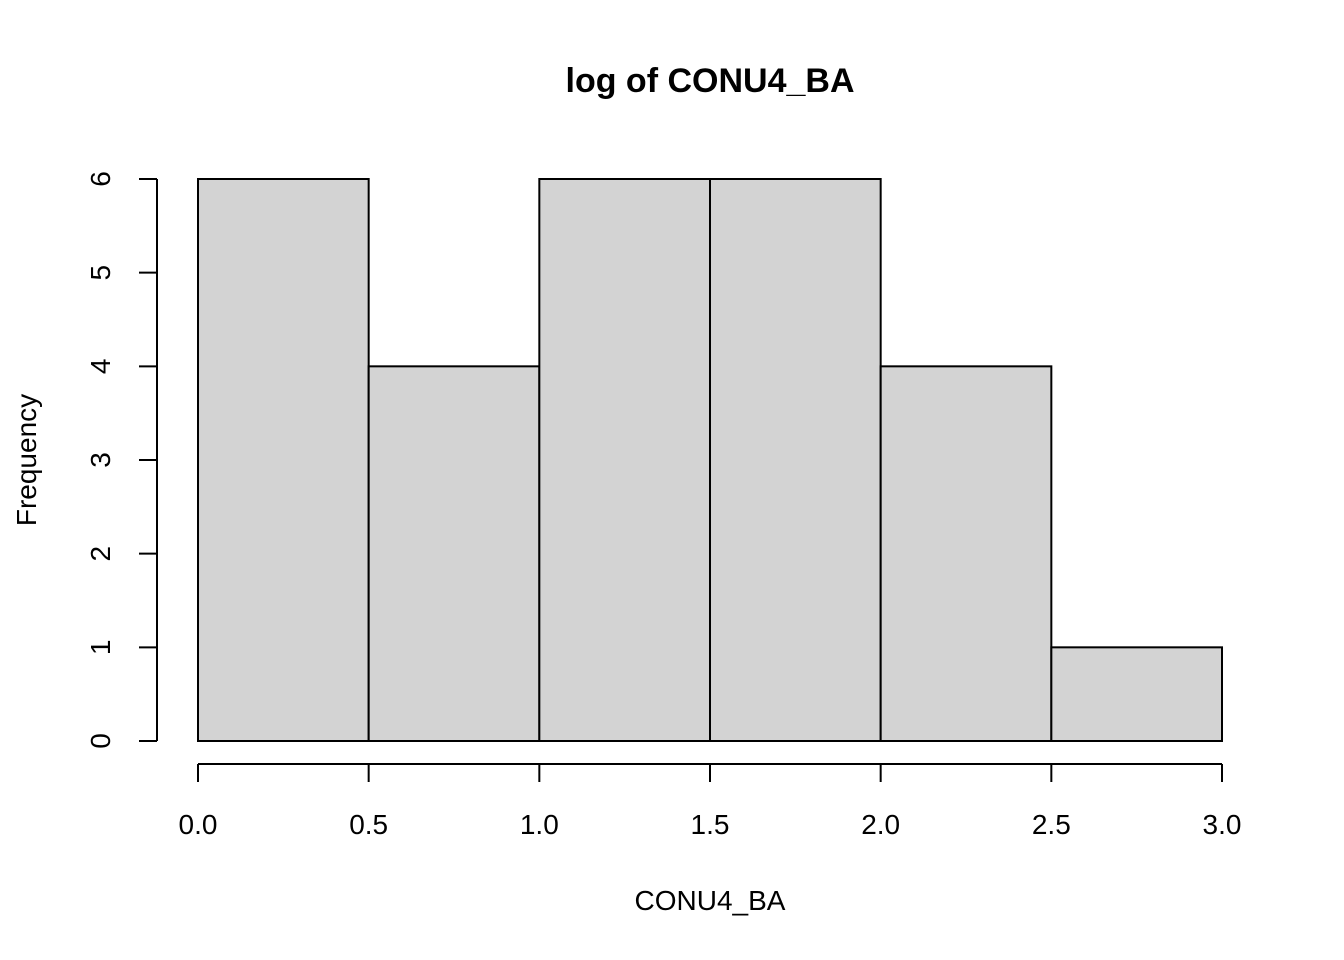 The image size is (1344, 960). Describe the element at coordinates (26, 460) in the screenshot. I see `y-axis-label: Frequency` at that location.